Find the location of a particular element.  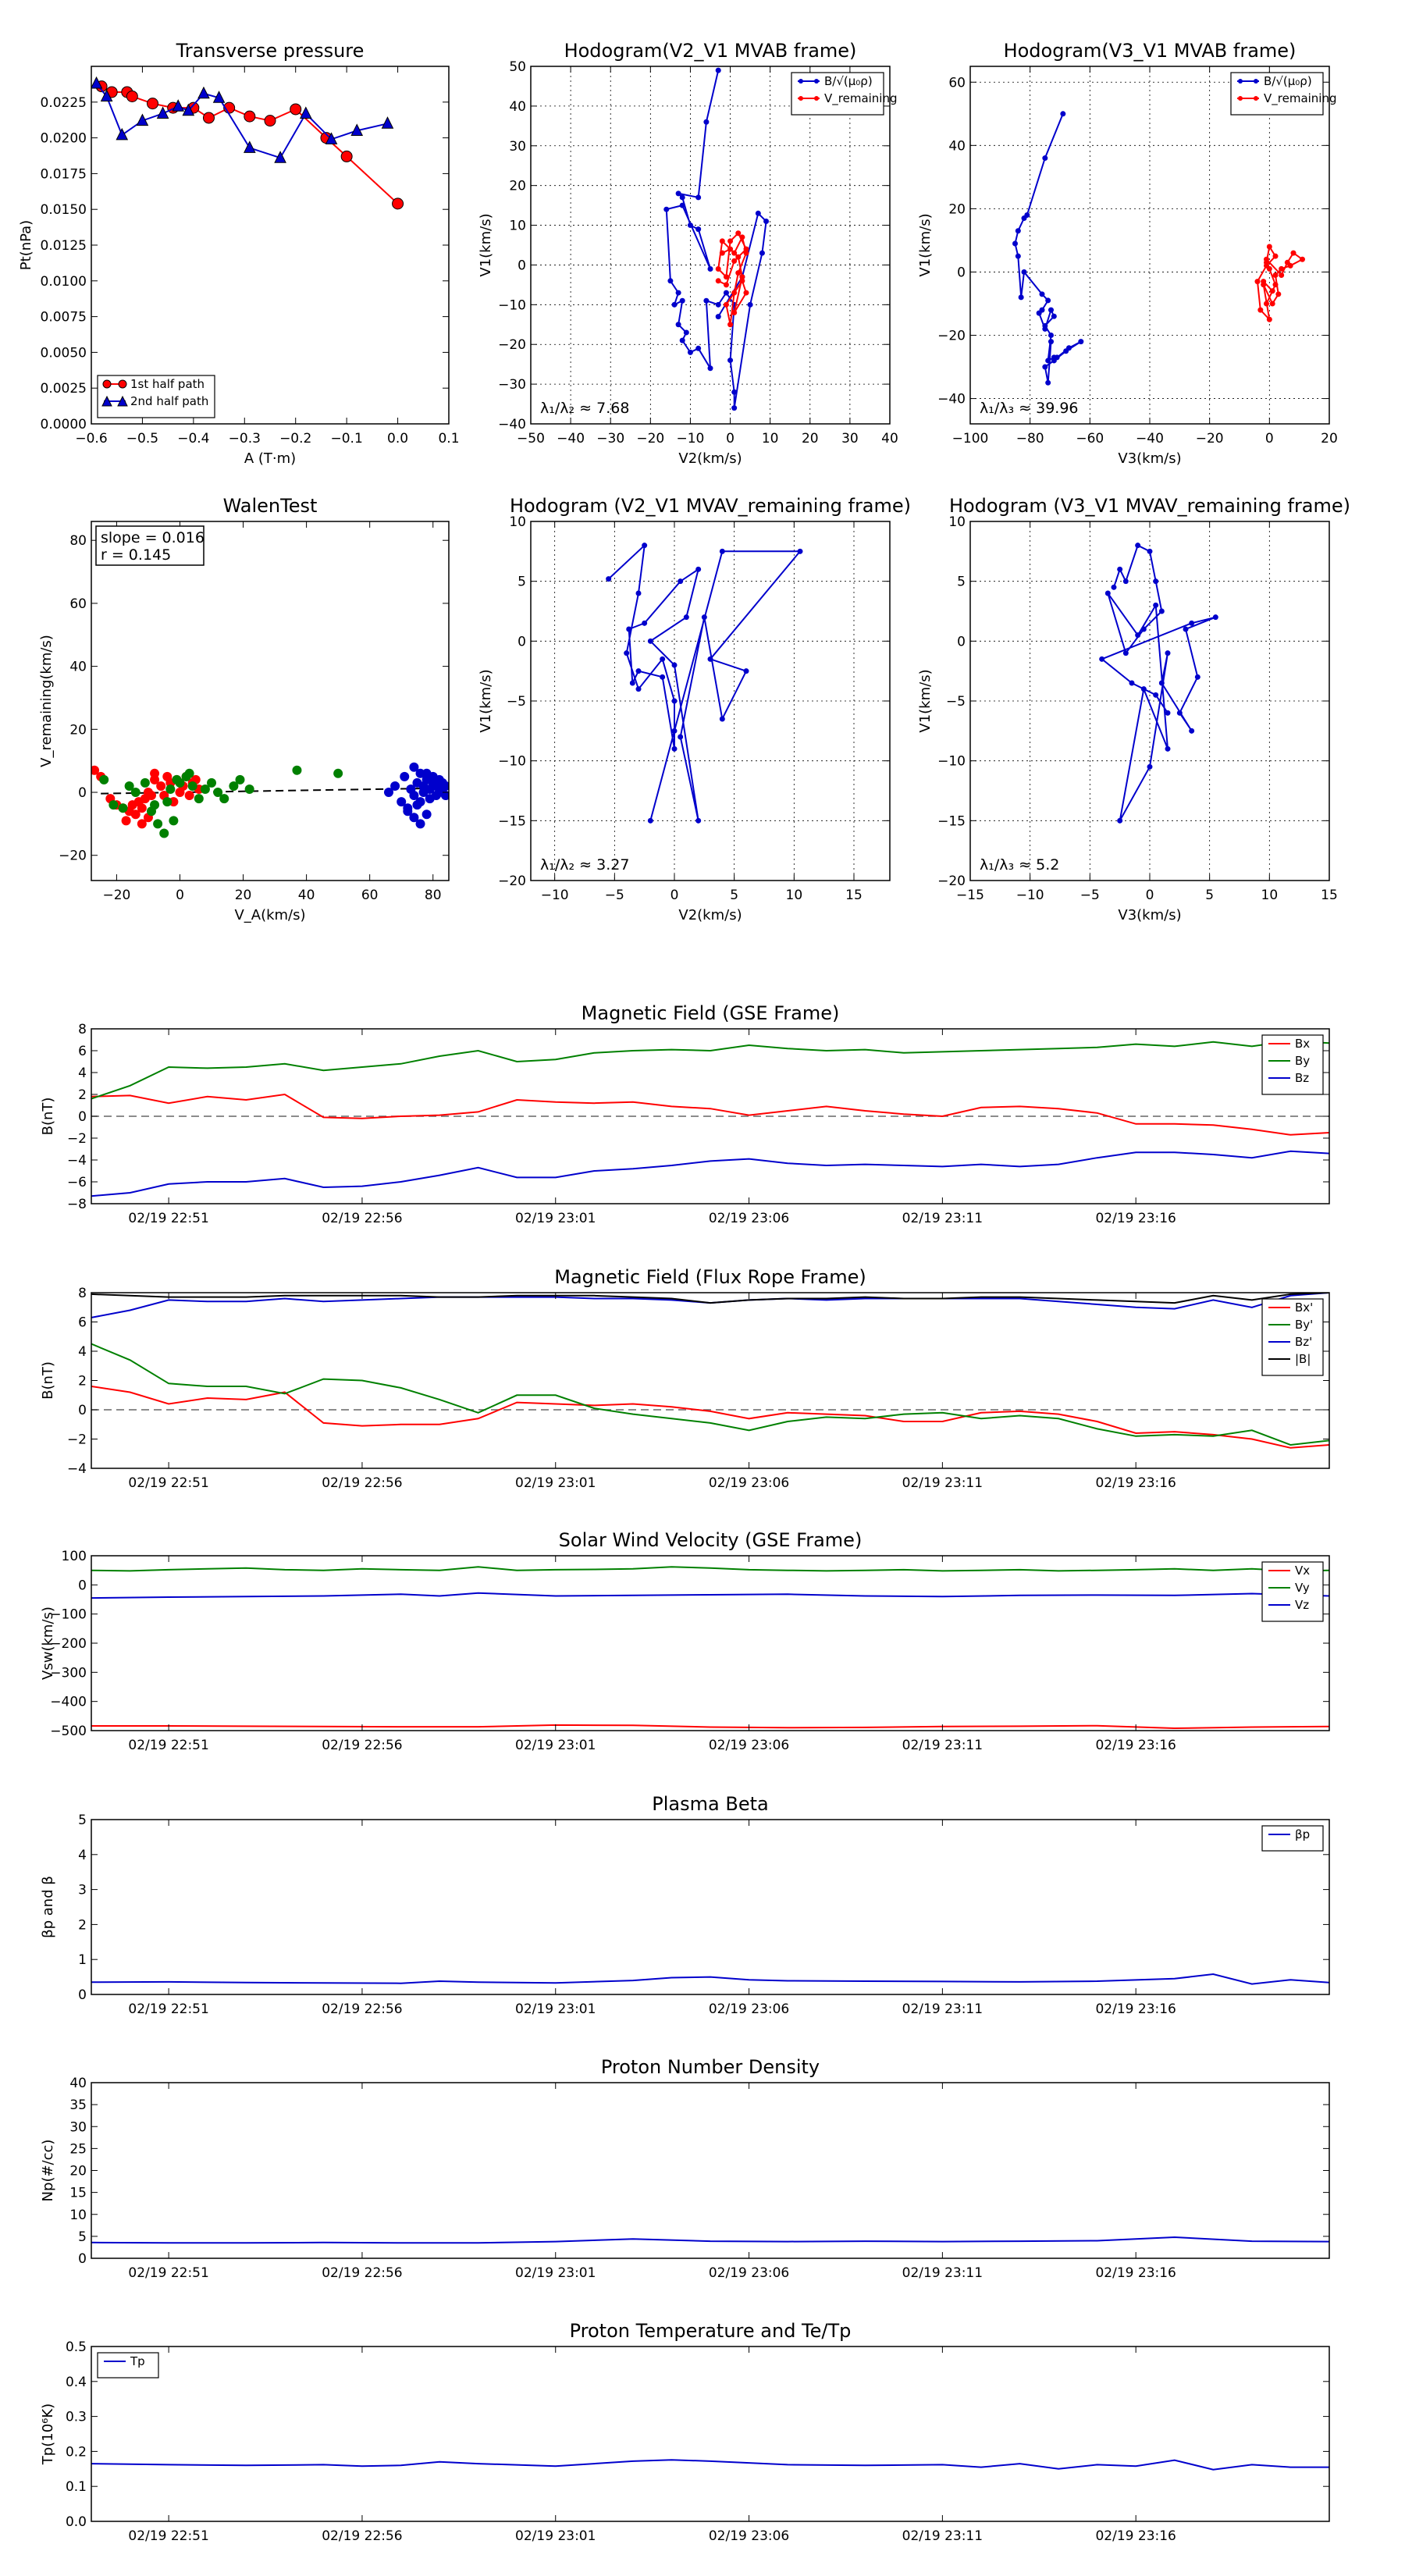

x-tick-label: −50 is located at coordinates (531, 439).